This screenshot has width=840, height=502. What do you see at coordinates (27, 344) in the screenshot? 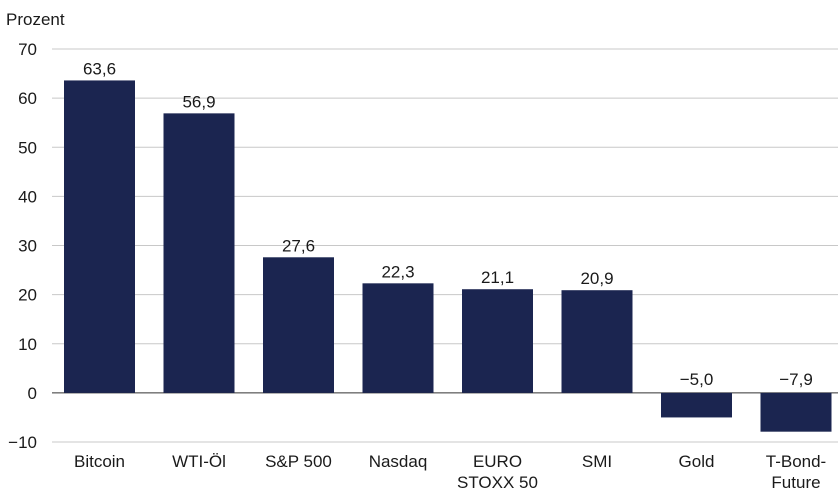
I see `y-tick-label: 10` at bounding box center [27, 344].